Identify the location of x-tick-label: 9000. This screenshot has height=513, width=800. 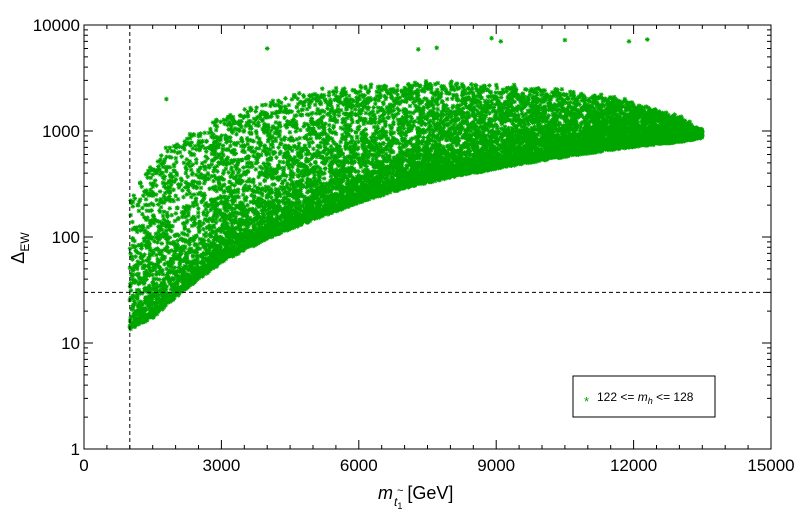
(496, 465).